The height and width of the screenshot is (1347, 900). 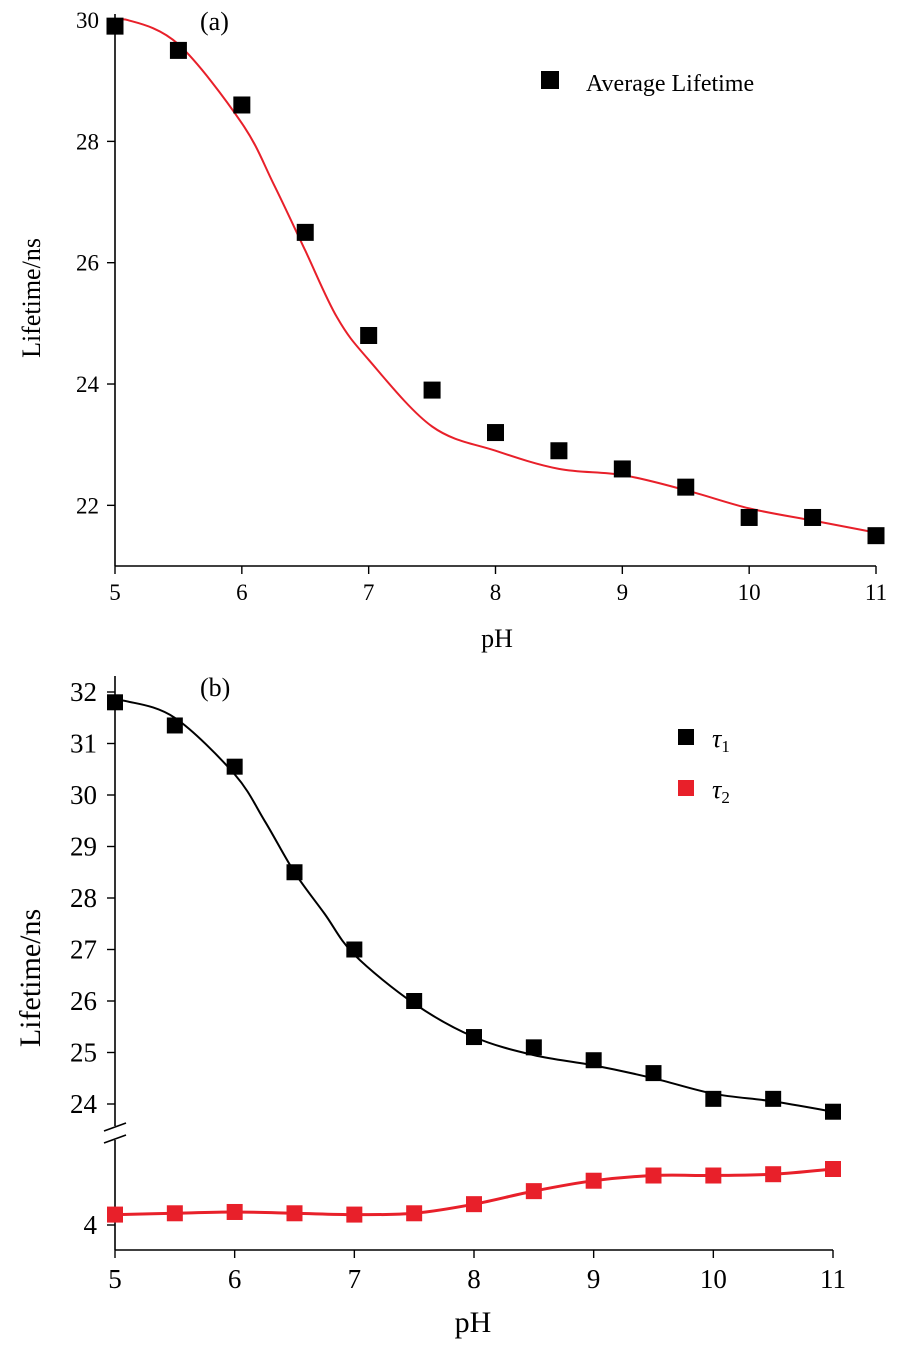 What do you see at coordinates (876, 592) in the screenshot?
I see `panel-a-x-tick-label: 11` at bounding box center [876, 592].